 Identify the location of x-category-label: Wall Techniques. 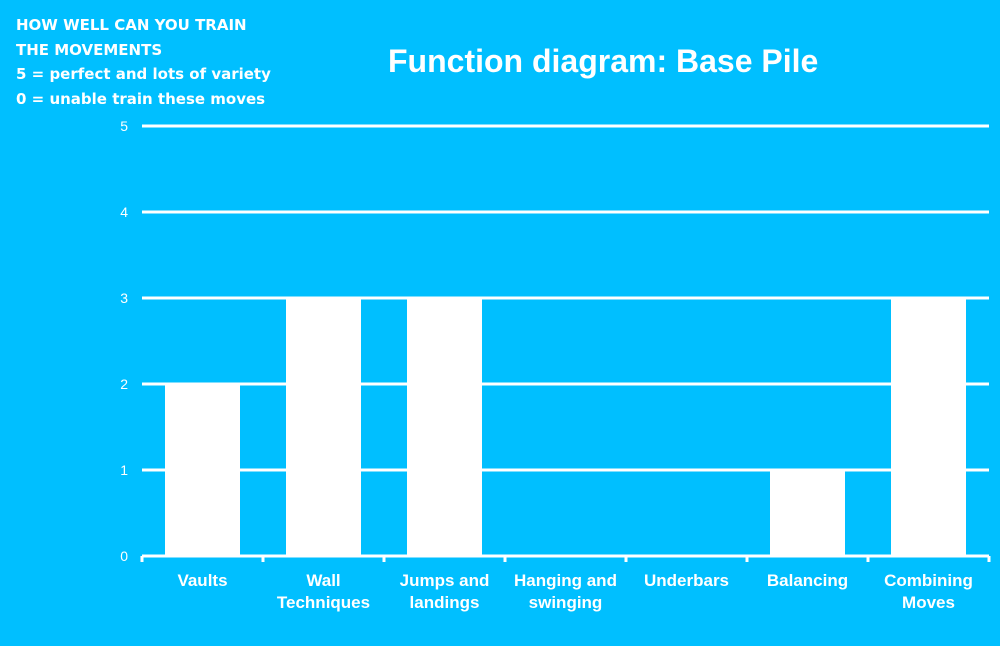
(323, 591).